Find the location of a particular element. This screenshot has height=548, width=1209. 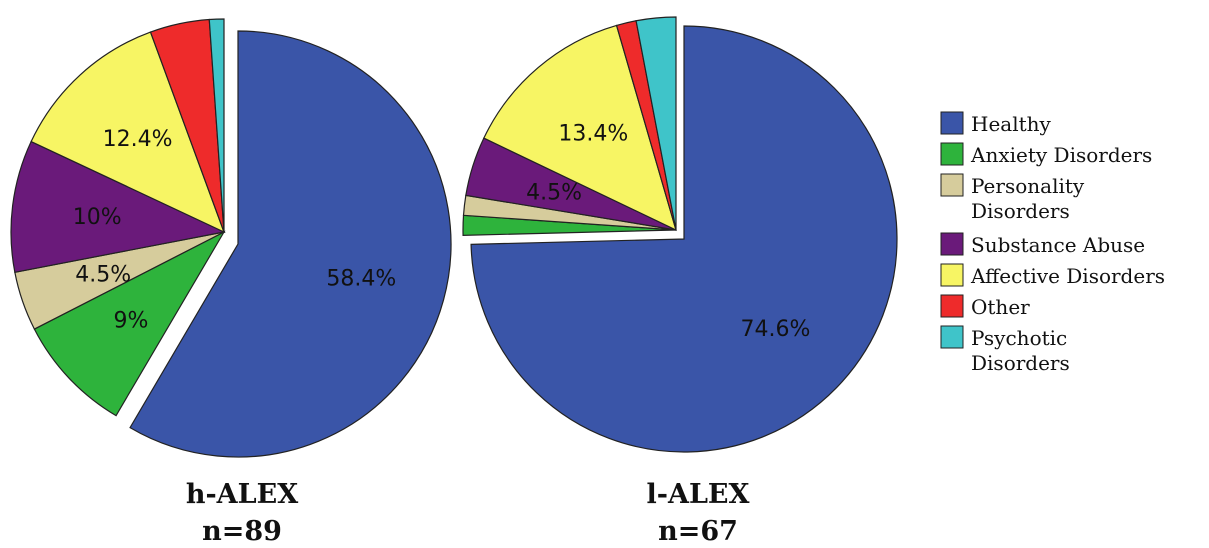

legend-swatch-personality is located at coordinates (952, 185).